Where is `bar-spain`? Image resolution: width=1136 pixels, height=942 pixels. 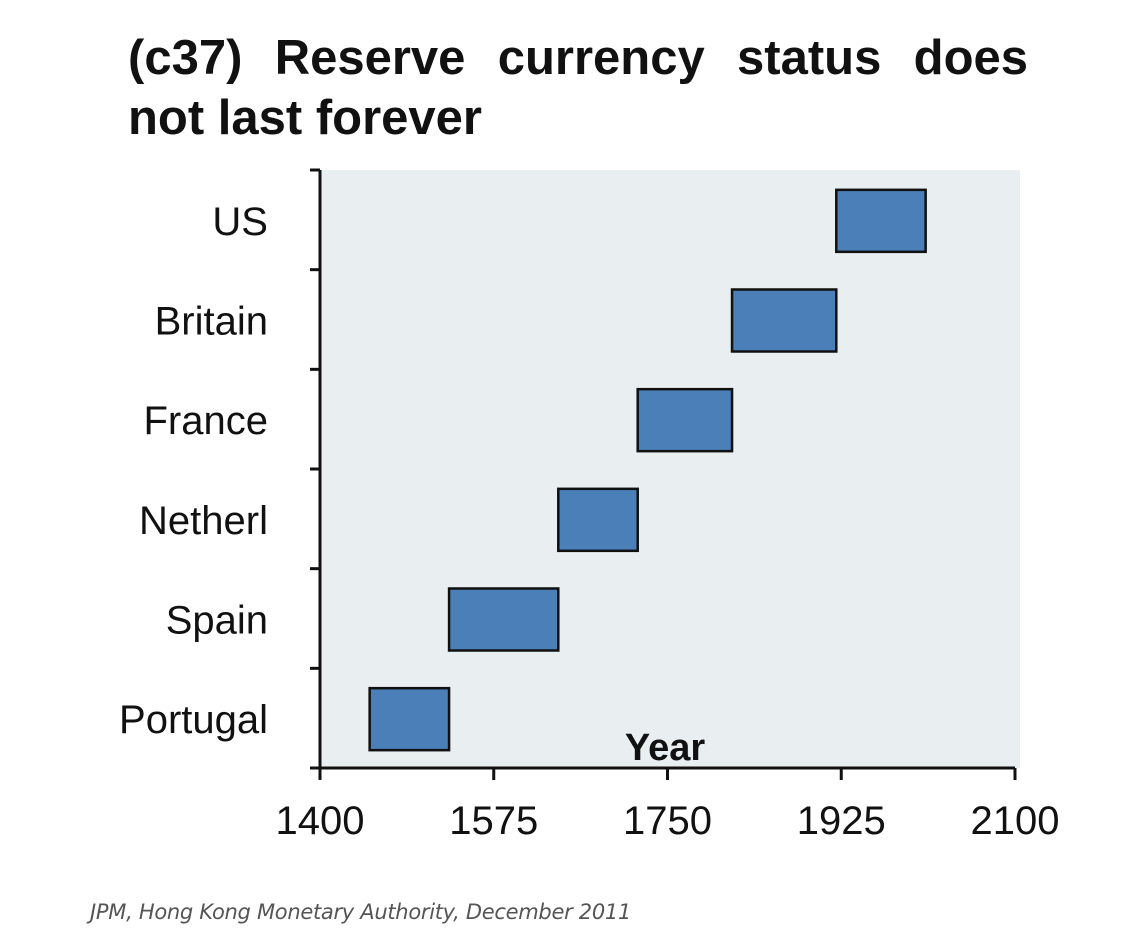
bar-spain is located at coordinates (503, 619).